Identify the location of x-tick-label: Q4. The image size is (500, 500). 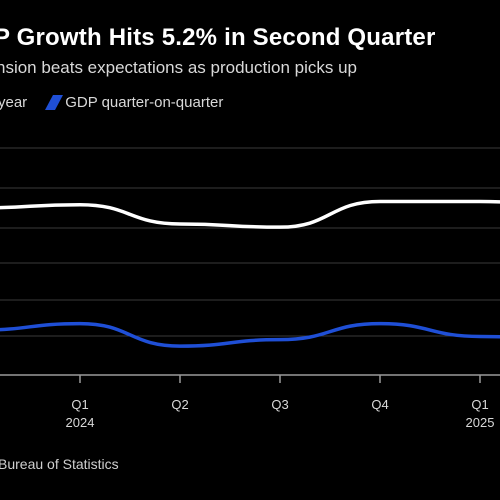
(379, 404).